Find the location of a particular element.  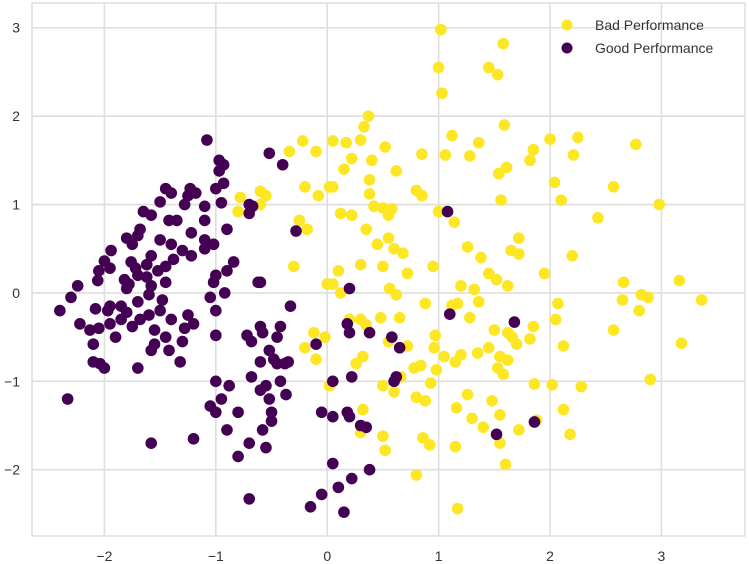

y-tick-label: 3 is located at coordinates (16, 28).